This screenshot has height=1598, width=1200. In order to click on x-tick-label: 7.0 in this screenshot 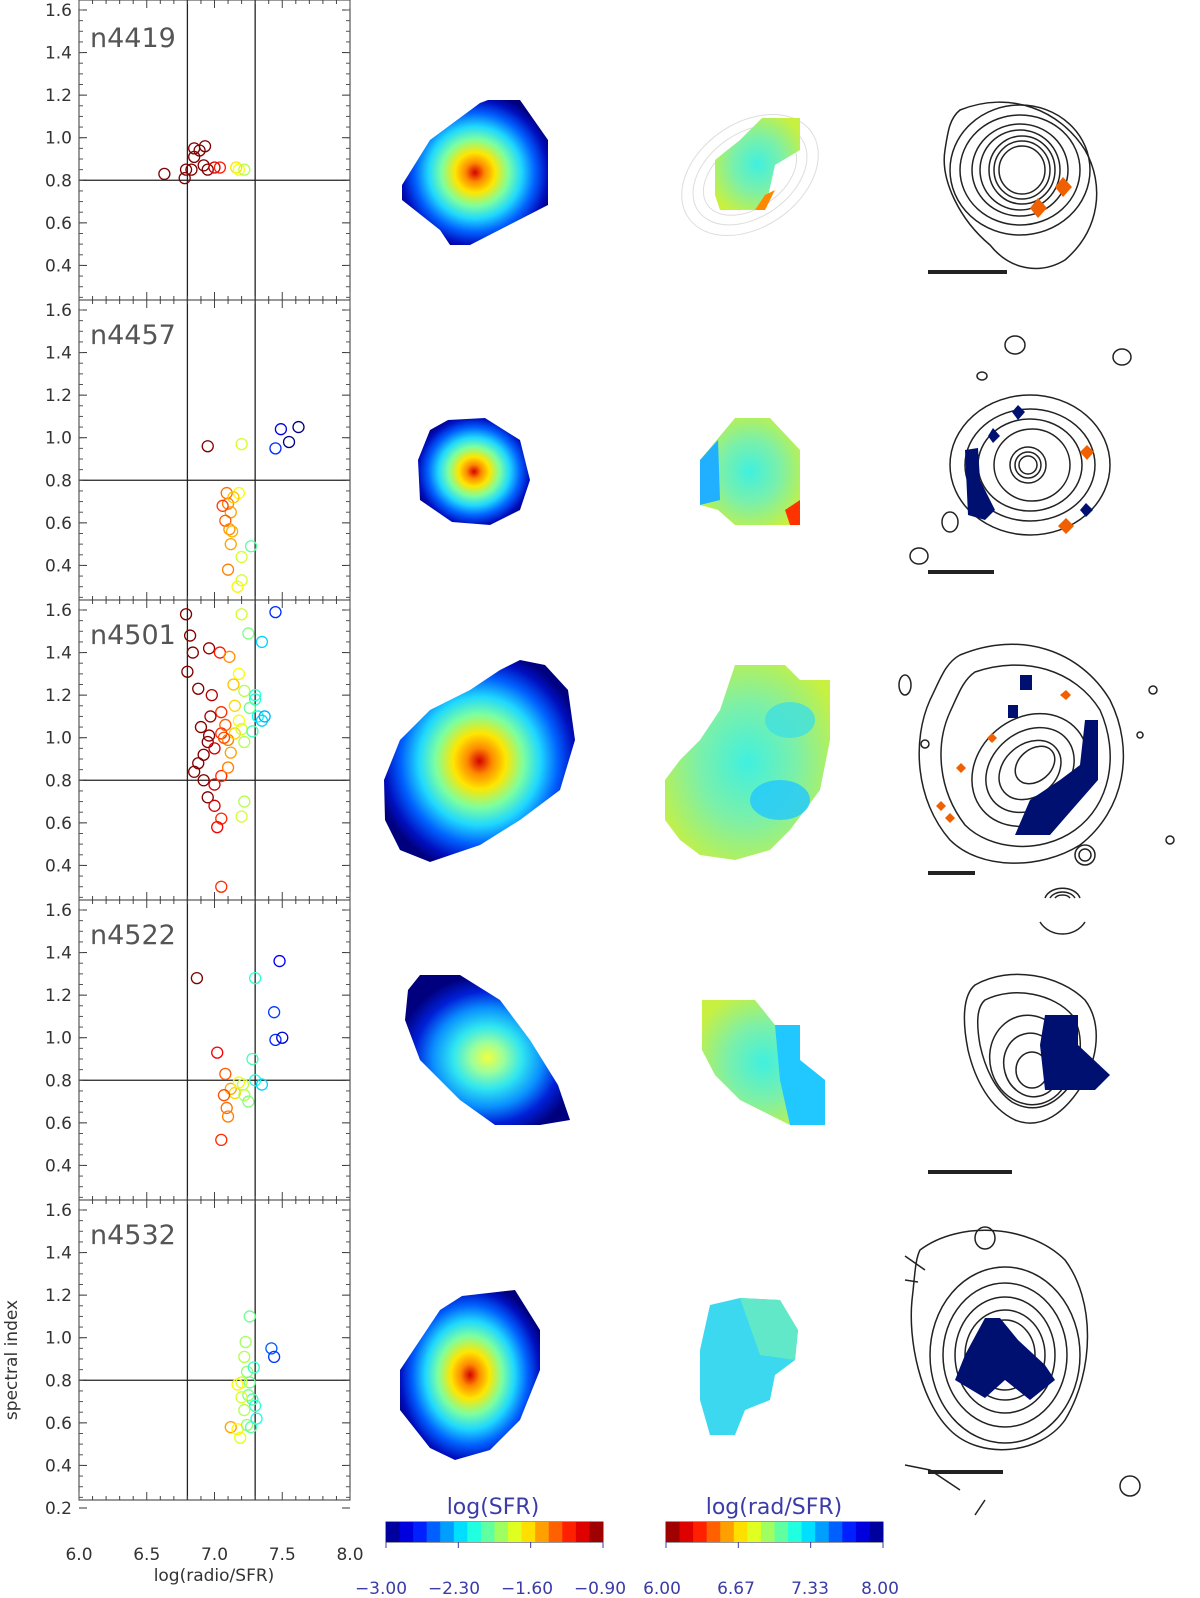, I will do `click(214, 1555)`.